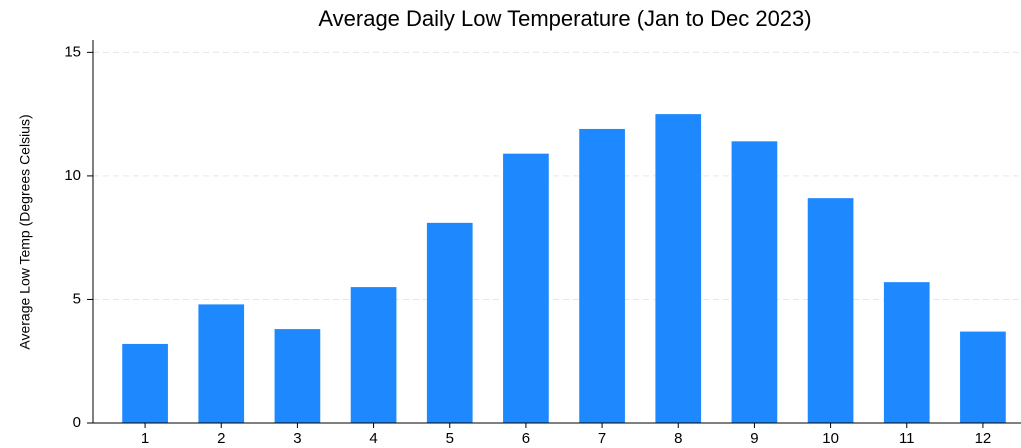 The height and width of the screenshot is (448, 1021). What do you see at coordinates (72, 175) in the screenshot?
I see `y-tick-label: 10` at bounding box center [72, 175].